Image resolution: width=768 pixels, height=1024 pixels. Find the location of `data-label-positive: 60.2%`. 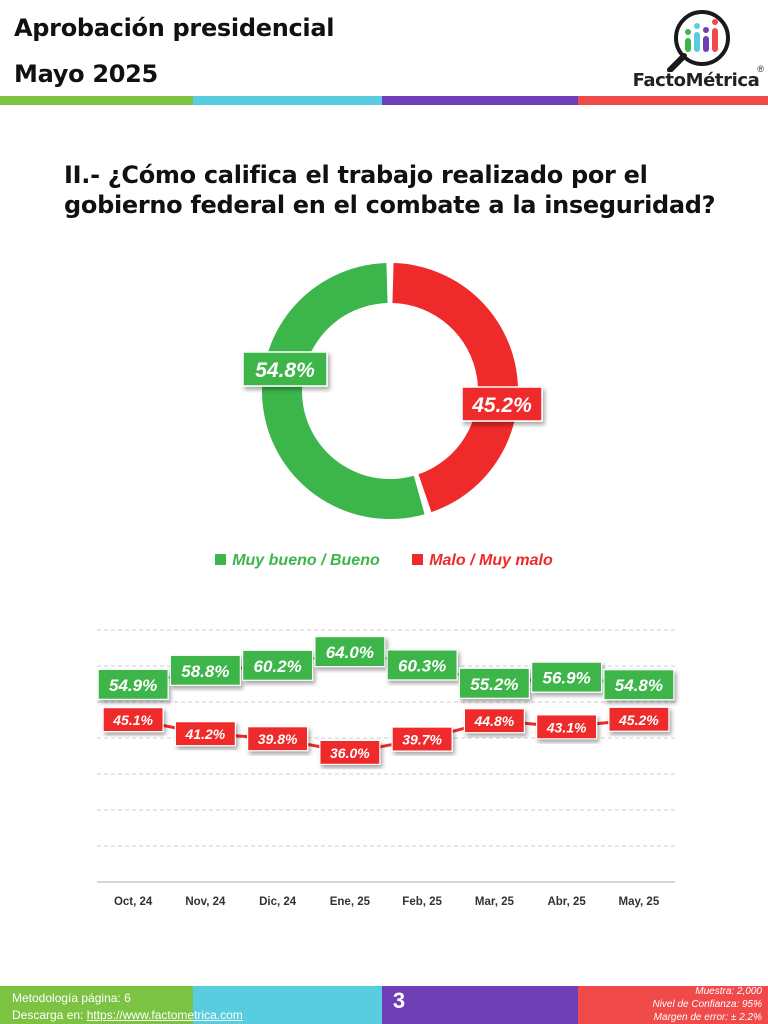

data-label-positive: 60.2% is located at coordinates (278, 665).